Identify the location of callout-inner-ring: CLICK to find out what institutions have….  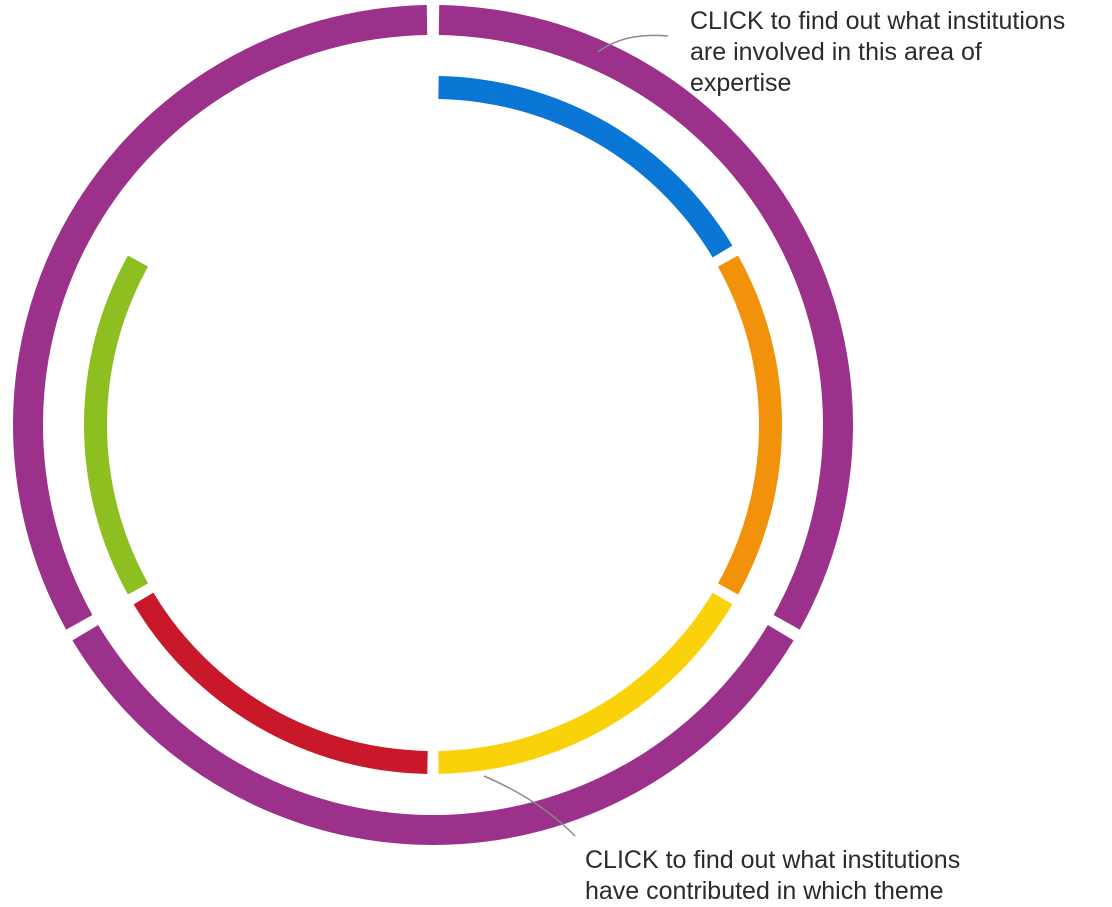
(772, 876).